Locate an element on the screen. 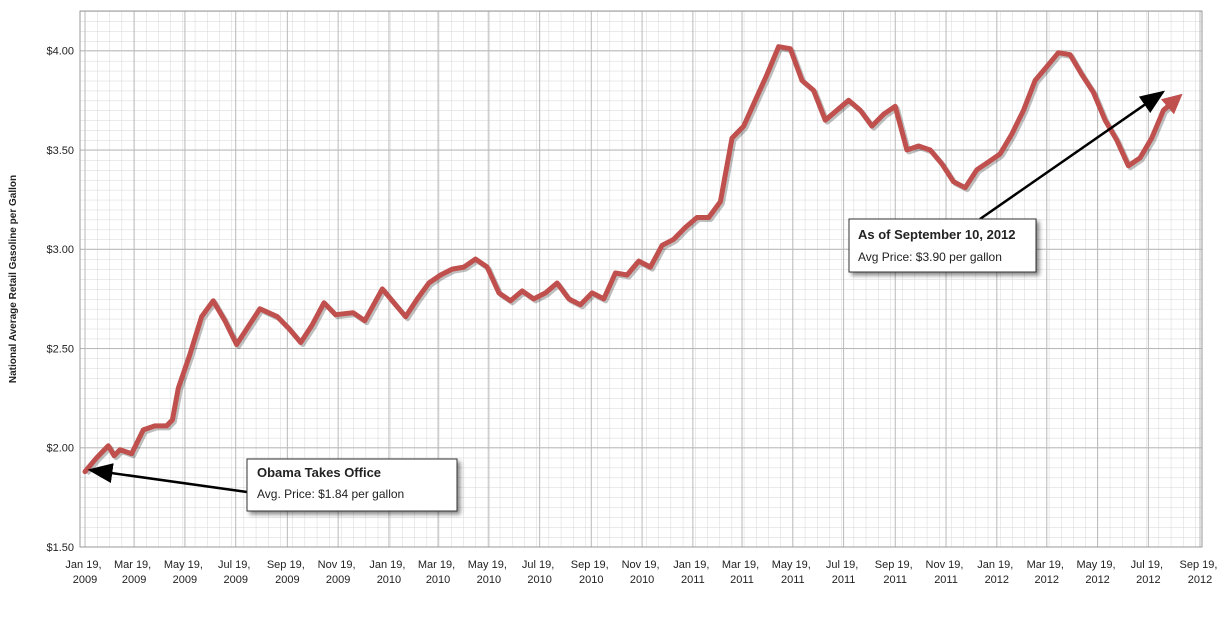 The image size is (1226, 617). x-tick-label: Jan 19, 2009 is located at coordinates (84, 572).